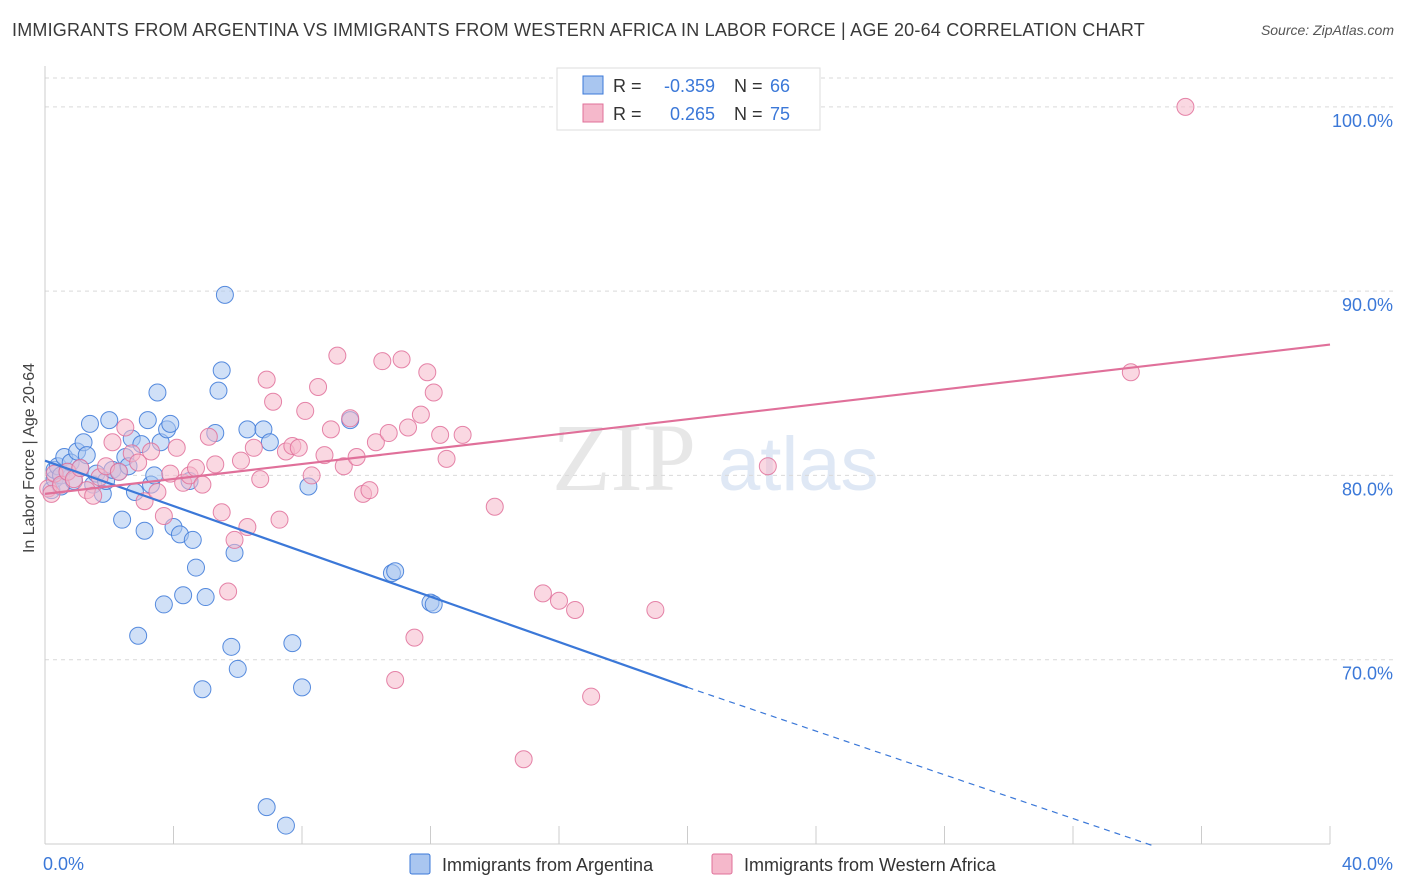 Image resolution: width=1406 pixels, height=892 pixels. What do you see at coordinates (798, 464) in the screenshot?
I see `watermark-atlas: atlas` at bounding box center [798, 464].